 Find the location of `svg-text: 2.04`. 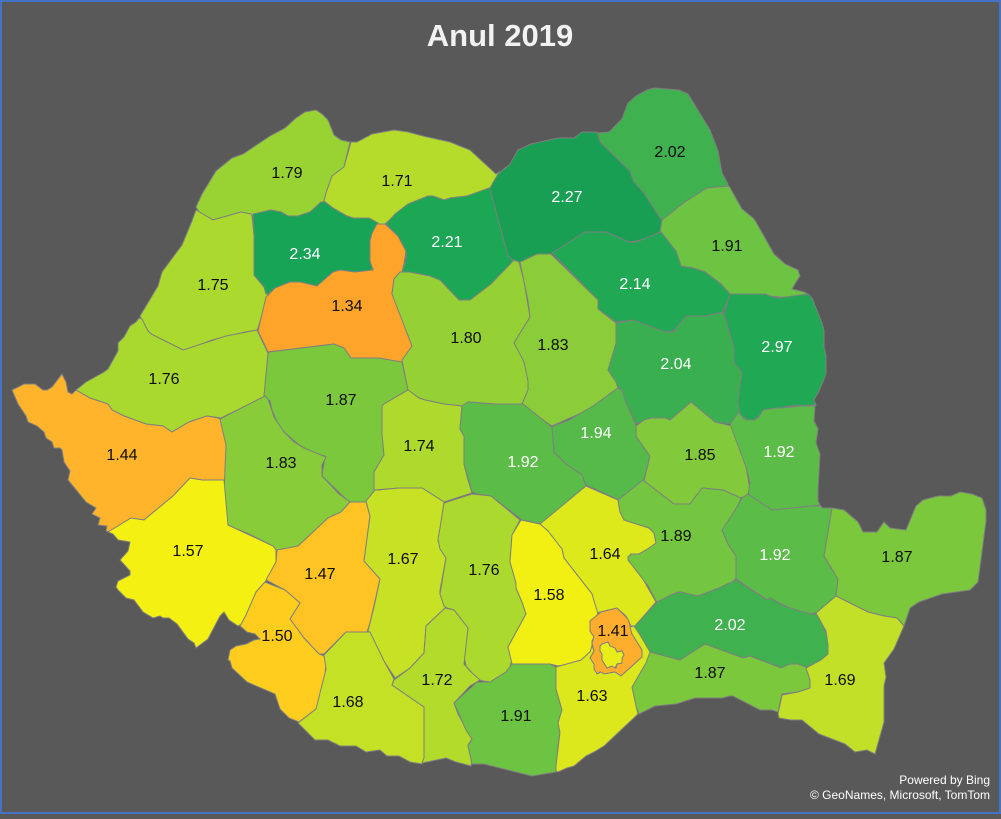

svg-text: 2.04 is located at coordinates (675, 364).